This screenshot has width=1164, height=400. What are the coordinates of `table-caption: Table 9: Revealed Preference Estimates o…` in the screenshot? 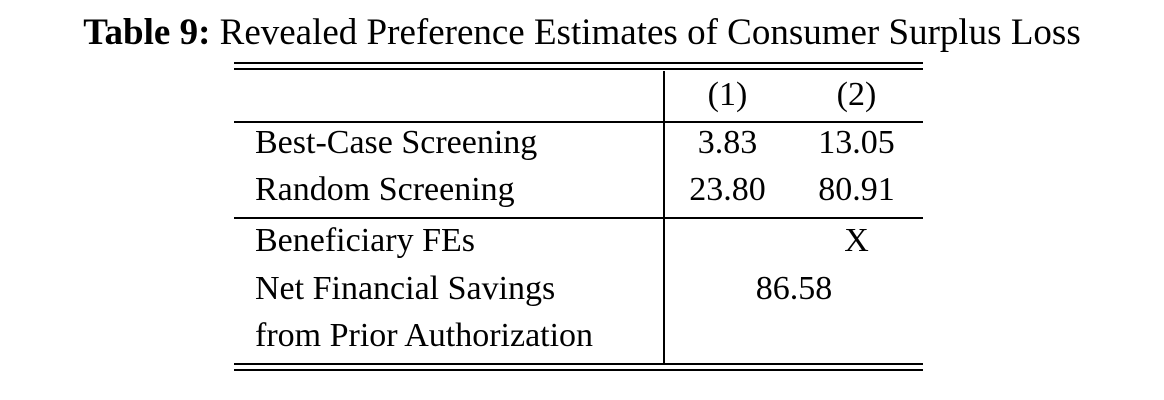 It's located at (582, 33).